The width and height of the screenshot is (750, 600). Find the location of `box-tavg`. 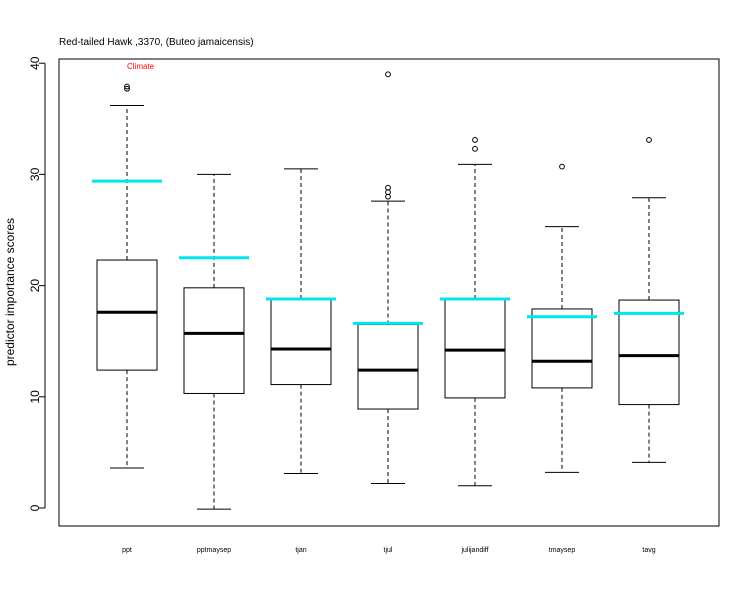

box-tavg is located at coordinates (649, 300).